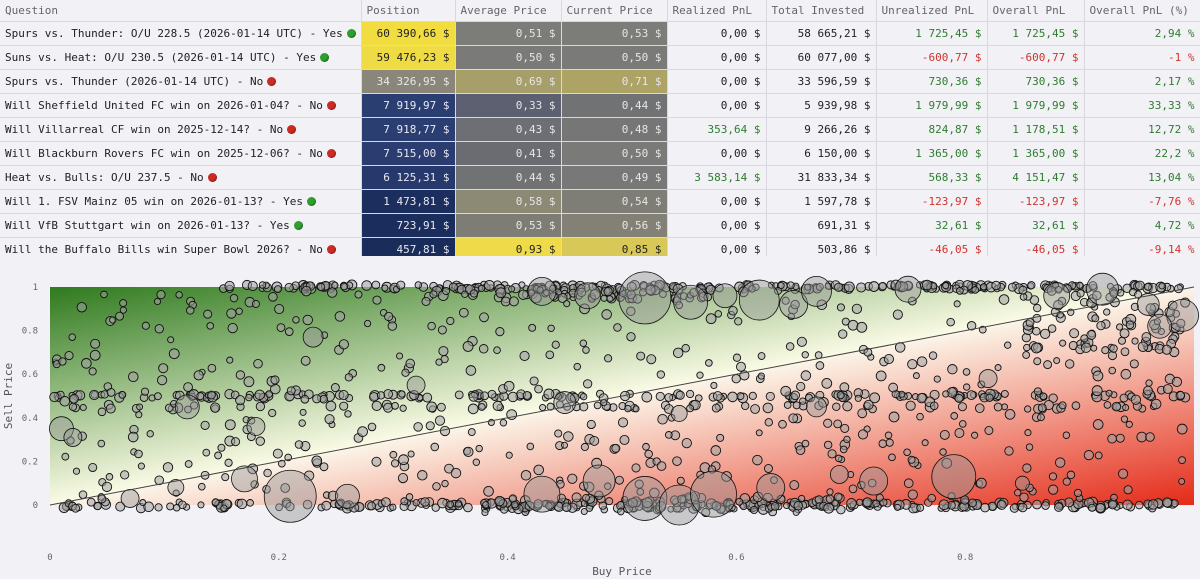 This screenshot has height=579, width=1200. I want to click on column-header: Realized PnL, so click(717, 11).